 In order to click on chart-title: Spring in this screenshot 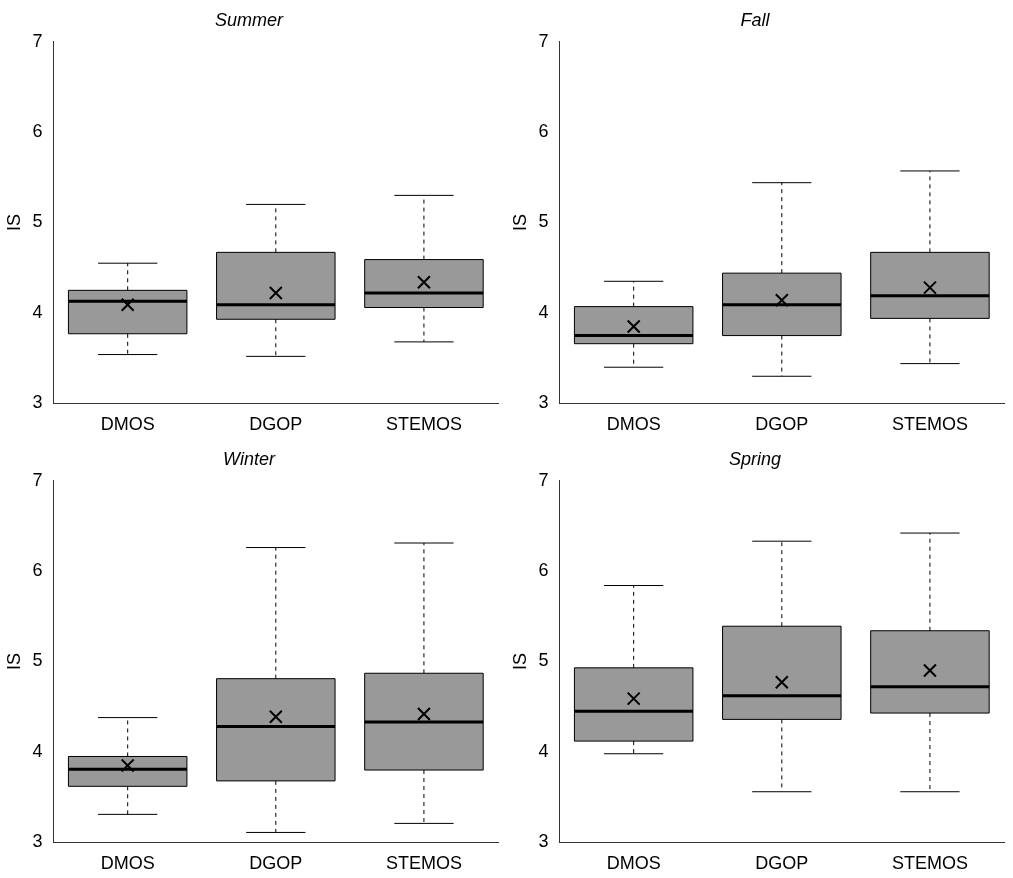, I will do `click(755, 458)`.